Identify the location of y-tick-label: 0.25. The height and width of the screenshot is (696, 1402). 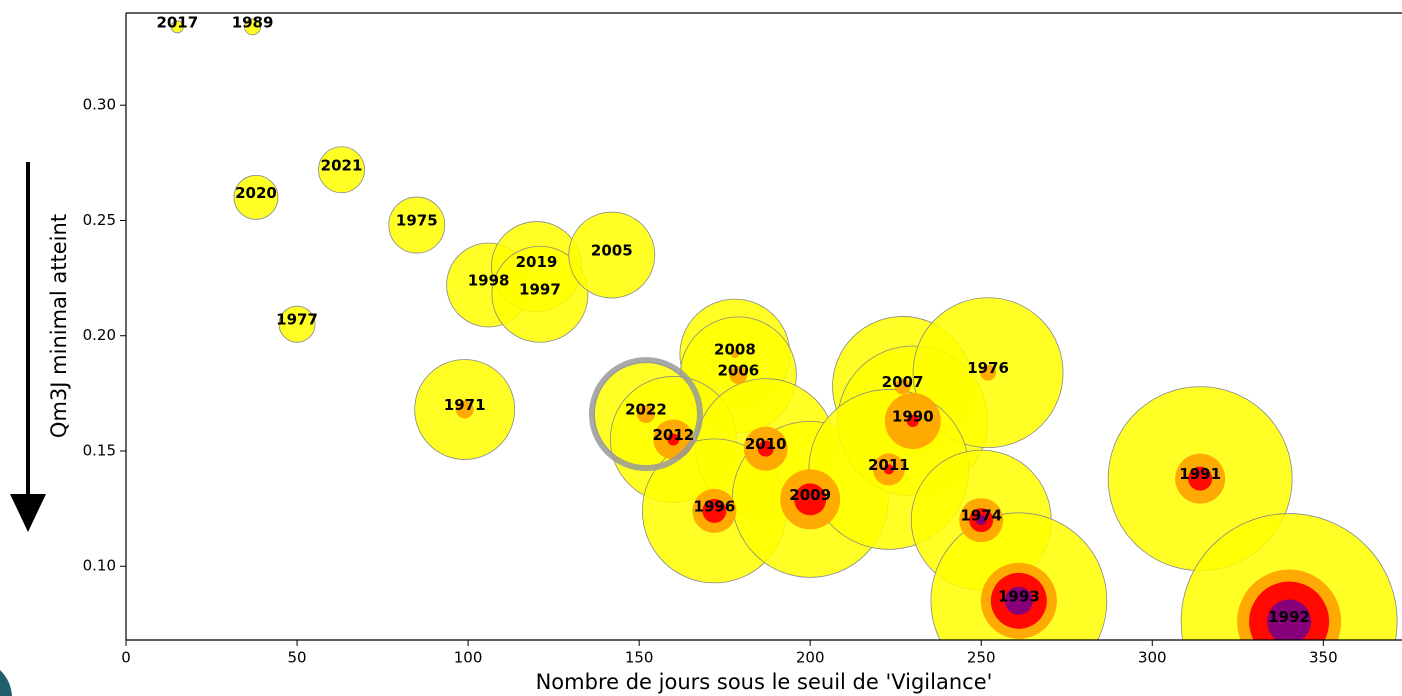
(99, 220).